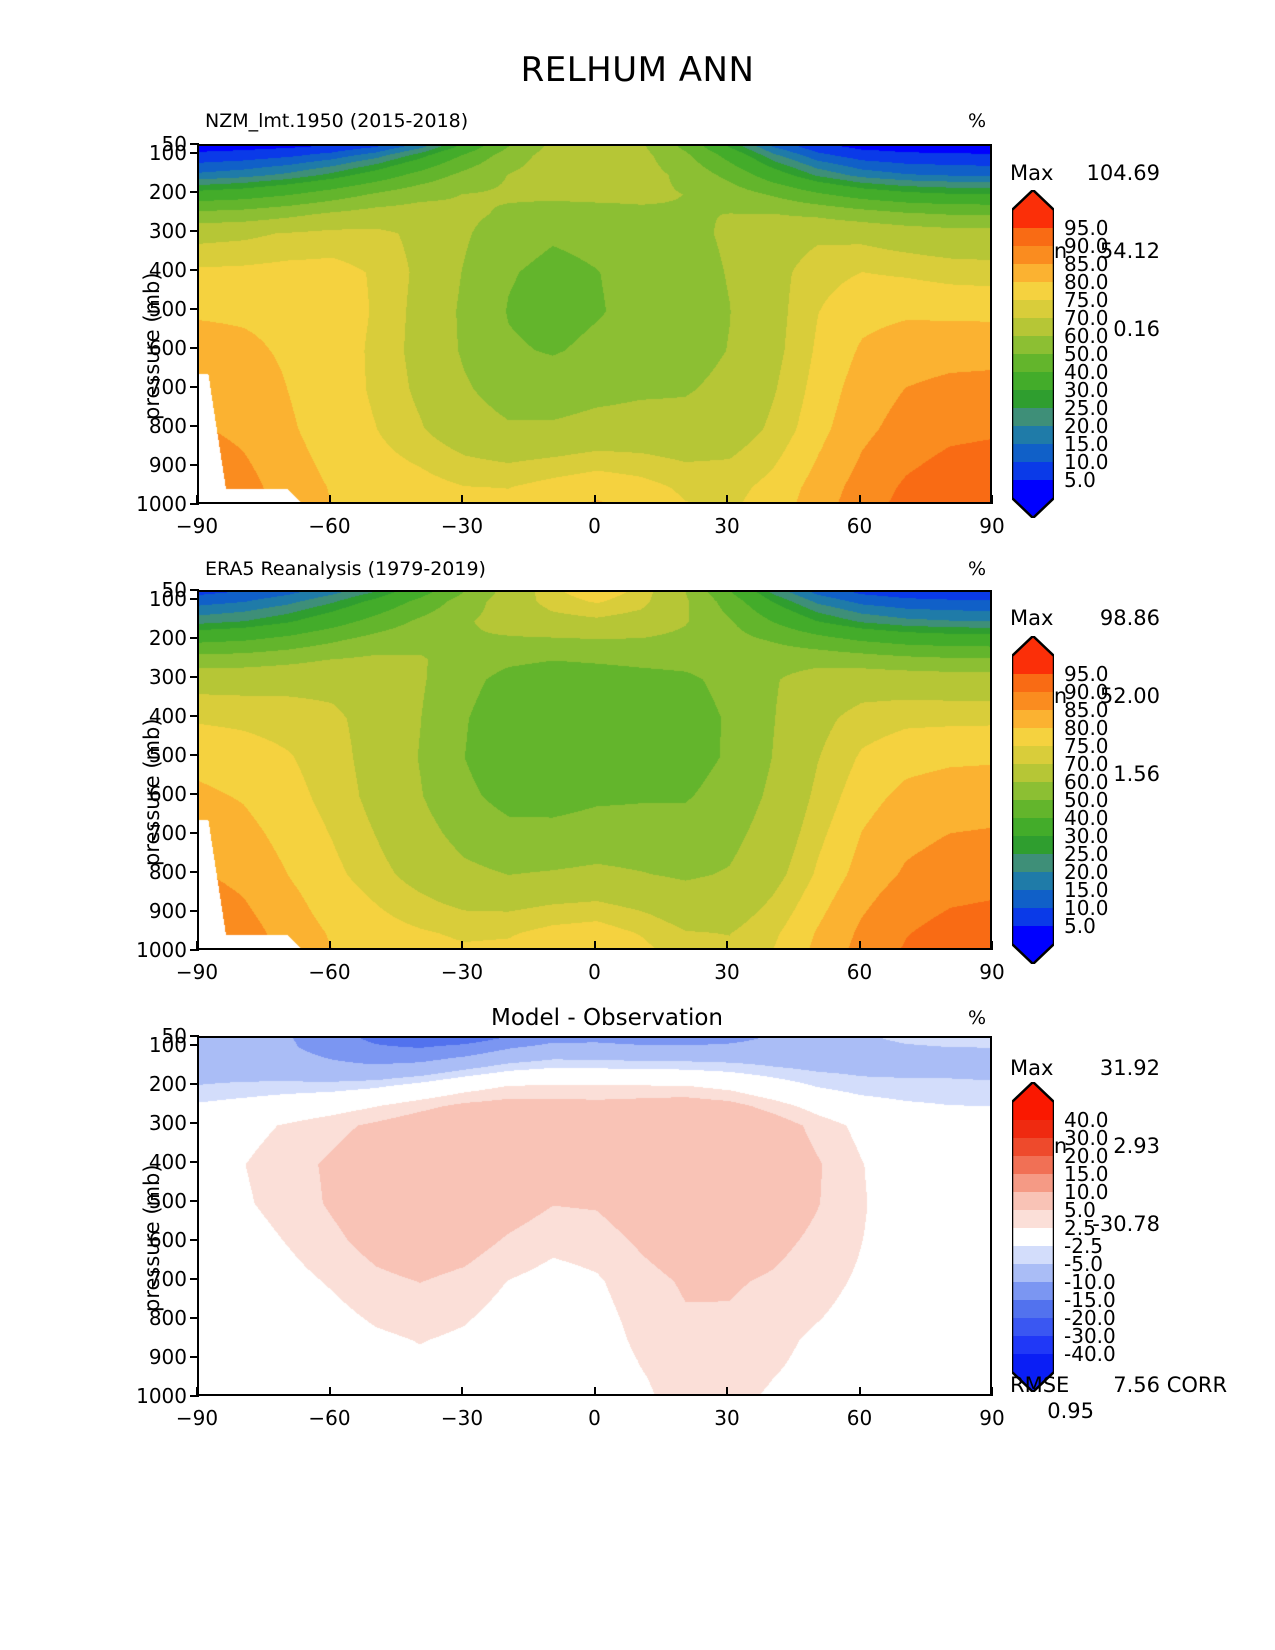 The image size is (1275, 1650). What do you see at coordinates (1129, 251) in the screenshot?
I see `stat-value: 54.12` at bounding box center [1129, 251].